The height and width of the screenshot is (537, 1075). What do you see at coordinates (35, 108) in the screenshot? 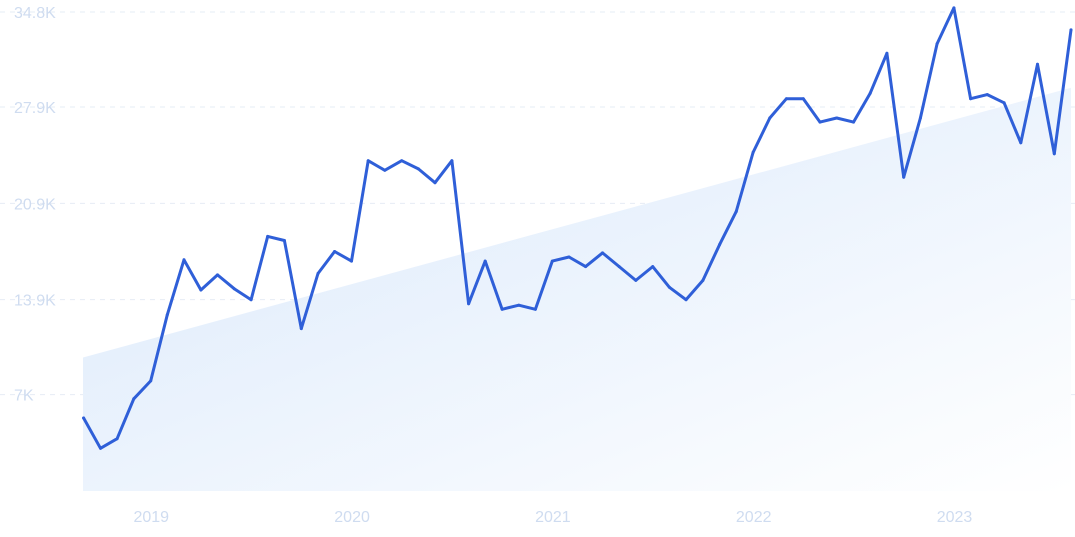
I see `y-tick-label: 27.9K` at bounding box center [35, 108].